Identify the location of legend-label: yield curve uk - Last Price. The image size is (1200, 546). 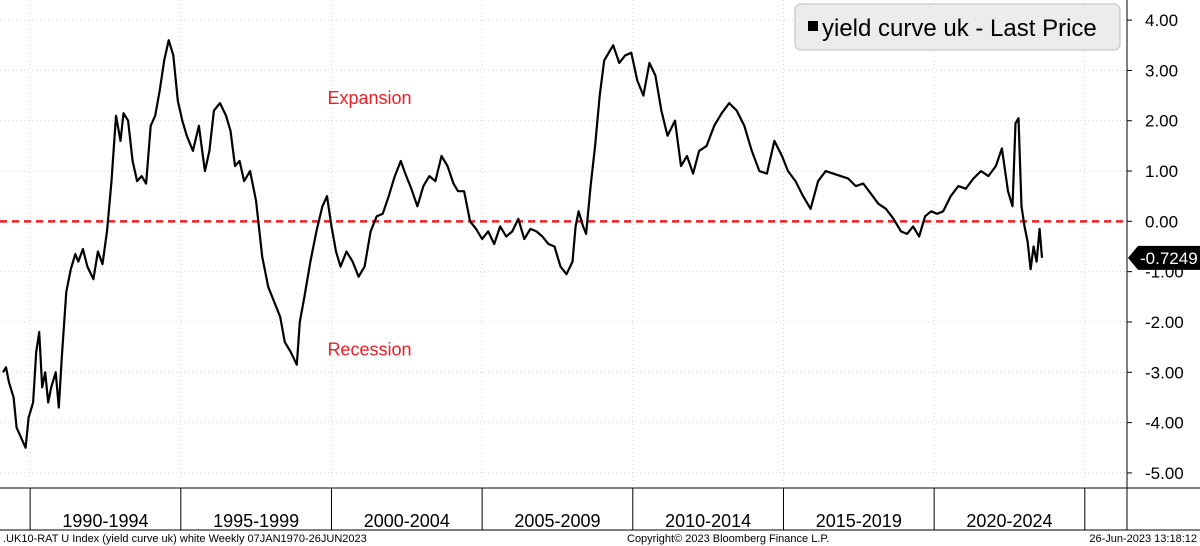
(959, 28).